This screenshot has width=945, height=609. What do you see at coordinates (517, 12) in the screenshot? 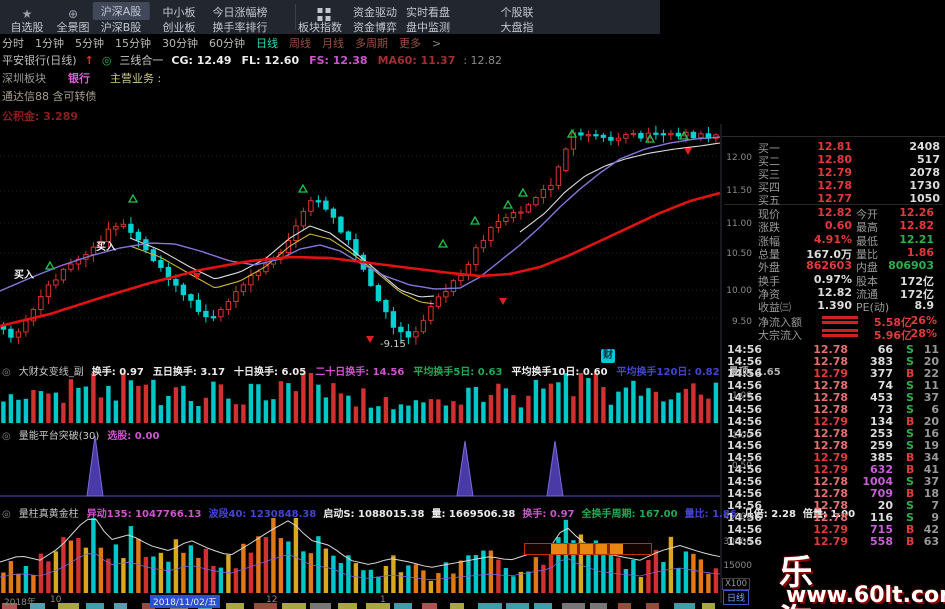
I see `menu-tab-个股联: 个股联` at bounding box center [517, 12].